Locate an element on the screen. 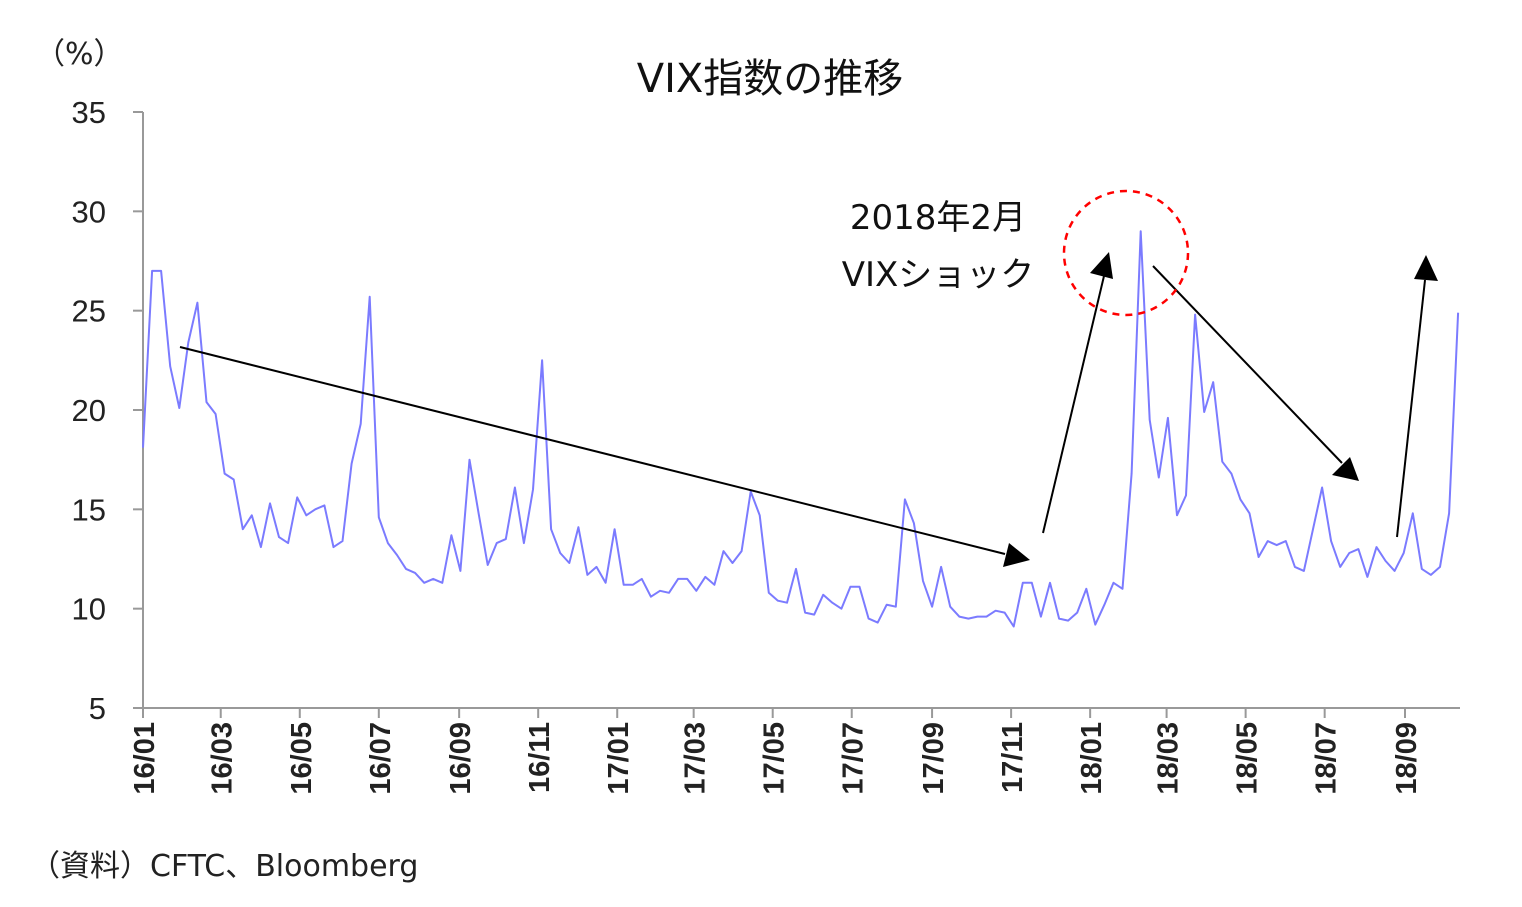  x-tick-label: 16/07 is located at coordinates (381, 758).